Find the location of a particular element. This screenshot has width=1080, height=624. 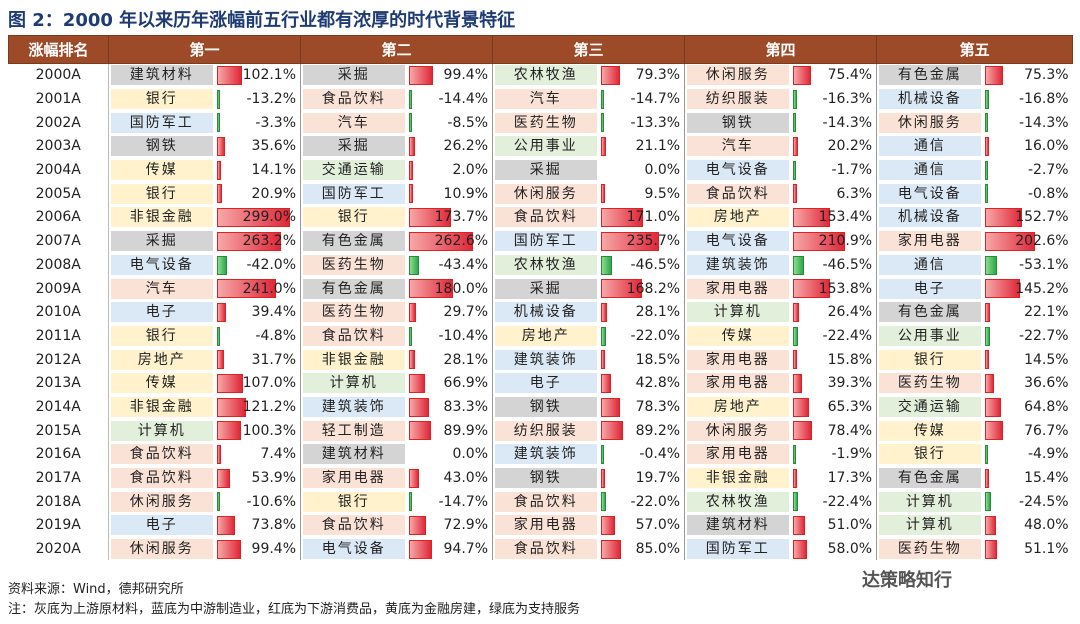

return-value: 78.3% is located at coordinates (658, 406).